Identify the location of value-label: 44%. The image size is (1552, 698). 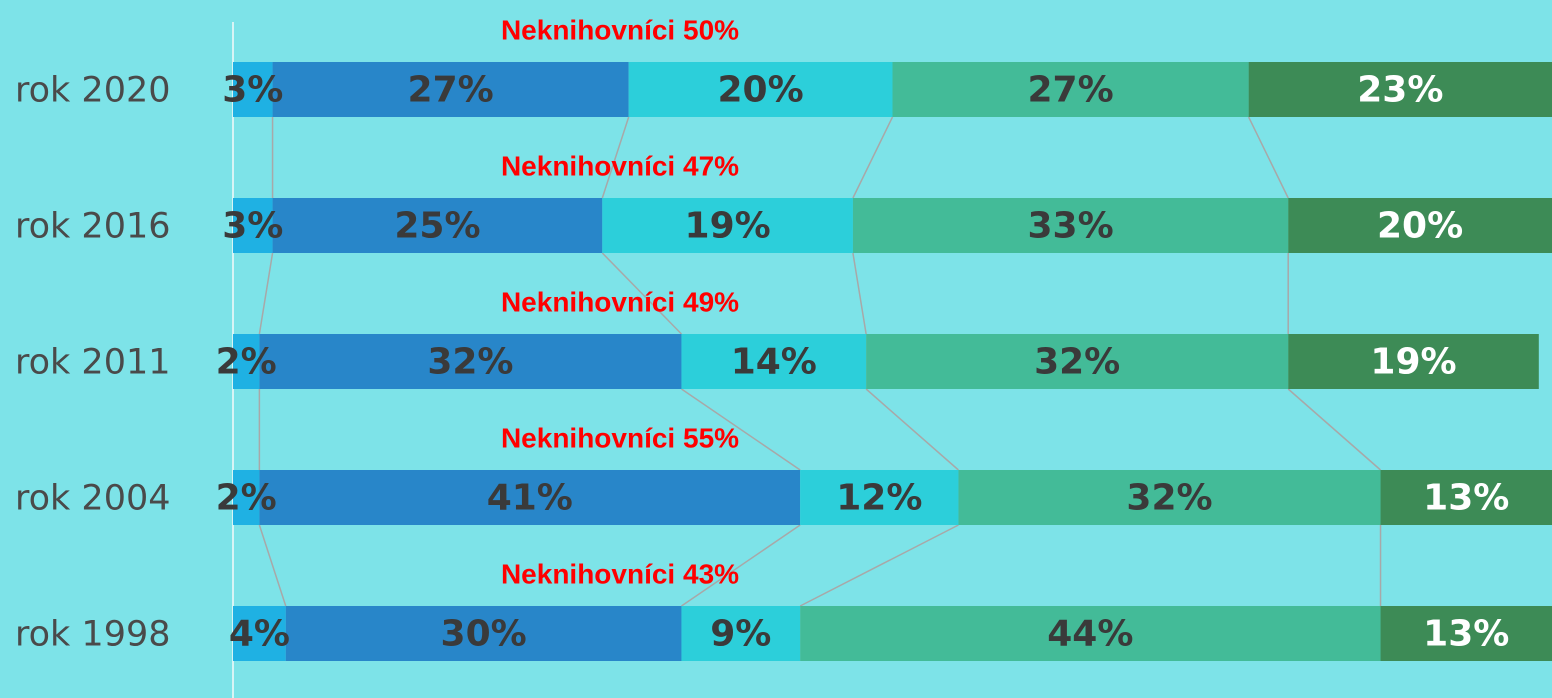
(1090, 634).